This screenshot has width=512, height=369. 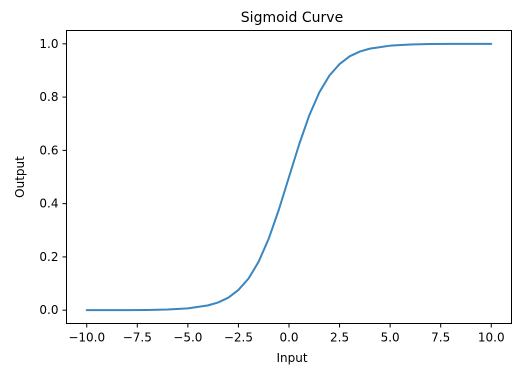 I want to click on chart-title: Sigmoid Curve, so click(x=292, y=18).